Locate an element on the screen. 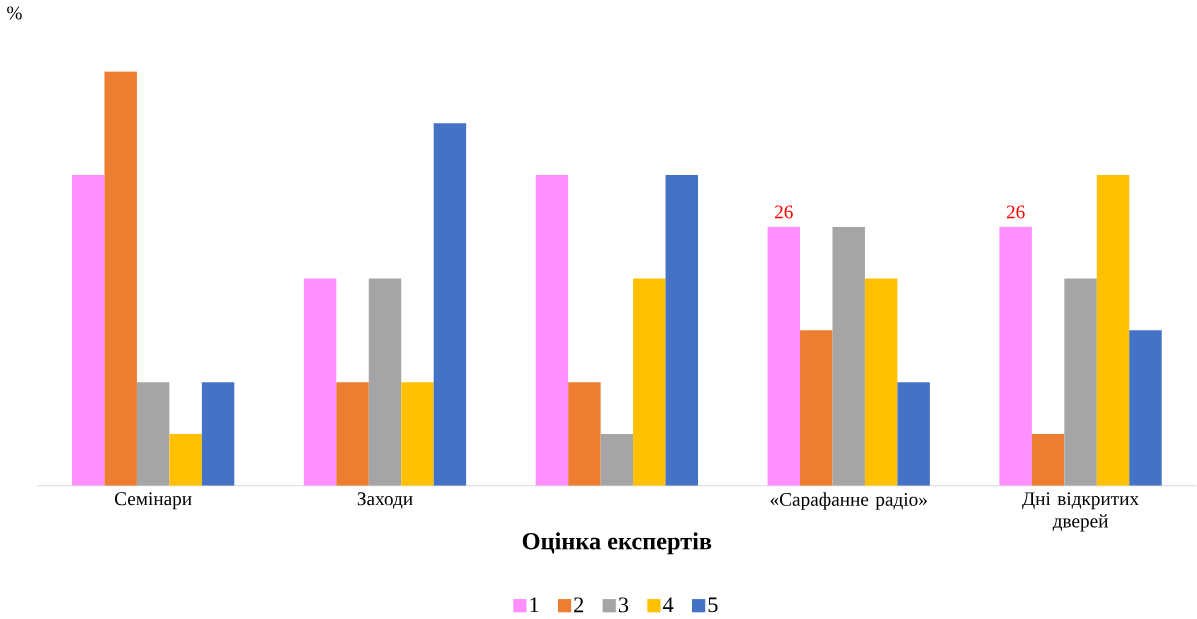 Image resolution: width=1197 pixels, height=619 pixels. x-tick-label: «Сарафанне радіо» is located at coordinates (848, 501).